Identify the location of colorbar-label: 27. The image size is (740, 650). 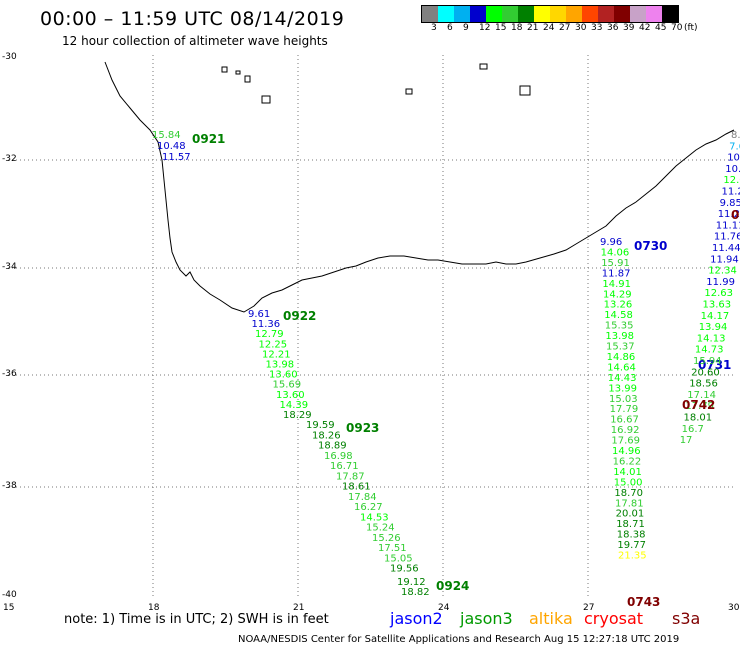
(565, 28).